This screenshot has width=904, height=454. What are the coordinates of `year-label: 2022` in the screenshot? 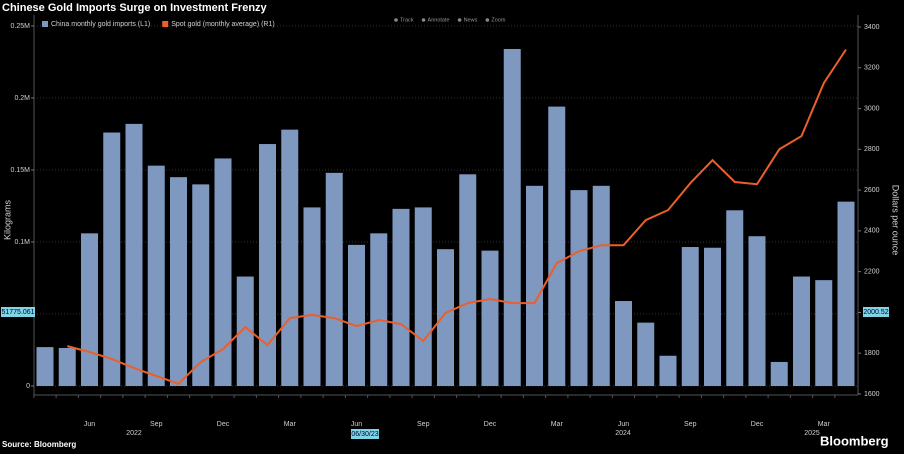 It's located at (134, 433).